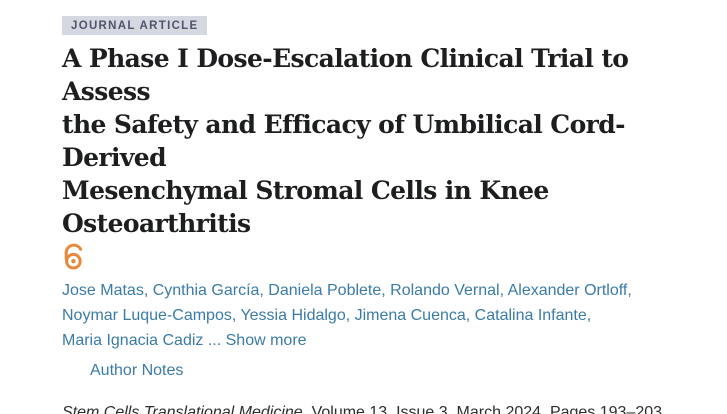  I want to click on show-more-link: Show more, so click(266, 340).